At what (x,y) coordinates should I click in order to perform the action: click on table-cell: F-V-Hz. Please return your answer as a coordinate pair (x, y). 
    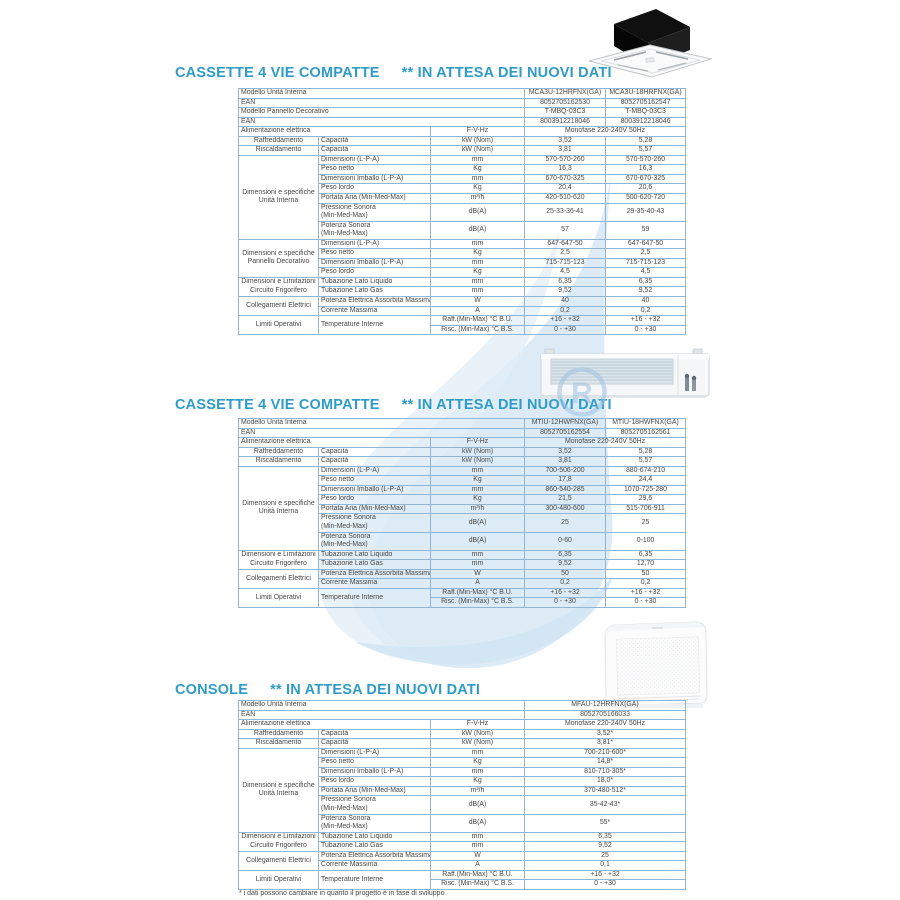
    Looking at the image, I should click on (477, 724).